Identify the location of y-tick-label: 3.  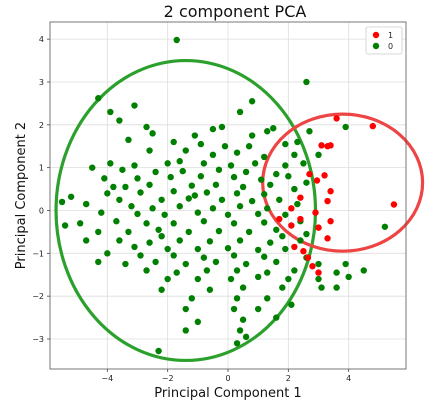
(41, 82).